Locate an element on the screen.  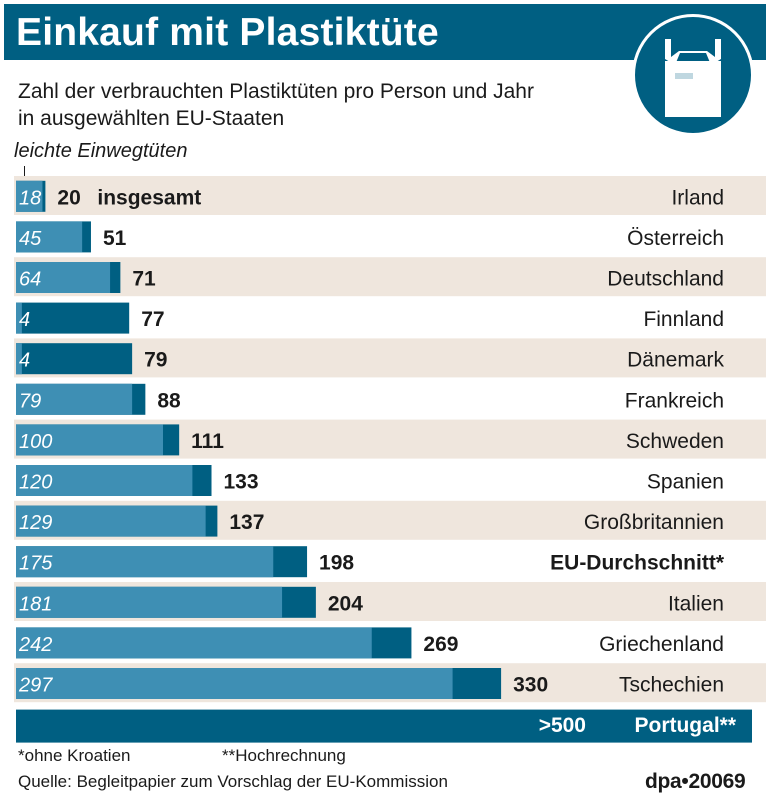
category-label: Frankreich is located at coordinates (674, 400).